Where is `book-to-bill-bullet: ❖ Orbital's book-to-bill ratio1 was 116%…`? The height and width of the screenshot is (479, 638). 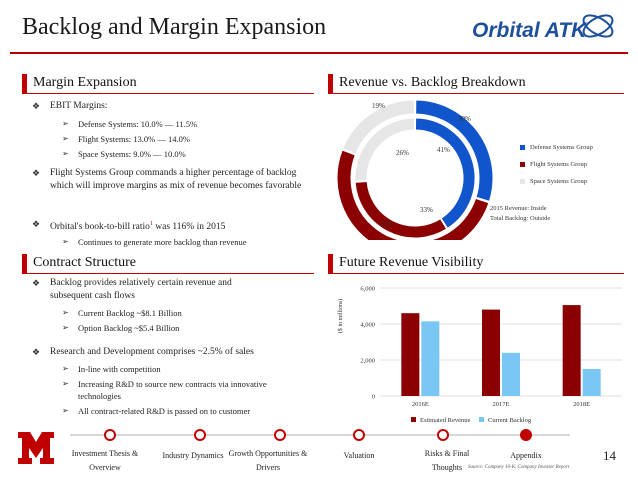
book-to-bill-bullet: ❖ Orbital's book-to-bill ratio1 was 116%… is located at coordinates (129, 226).